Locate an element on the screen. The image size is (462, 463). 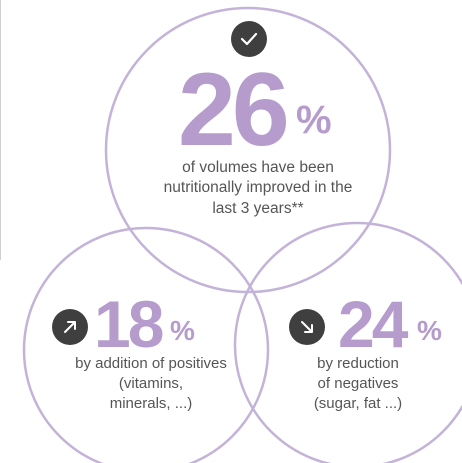
right-line-3: (sugar, fat ...) is located at coordinates (358, 403).